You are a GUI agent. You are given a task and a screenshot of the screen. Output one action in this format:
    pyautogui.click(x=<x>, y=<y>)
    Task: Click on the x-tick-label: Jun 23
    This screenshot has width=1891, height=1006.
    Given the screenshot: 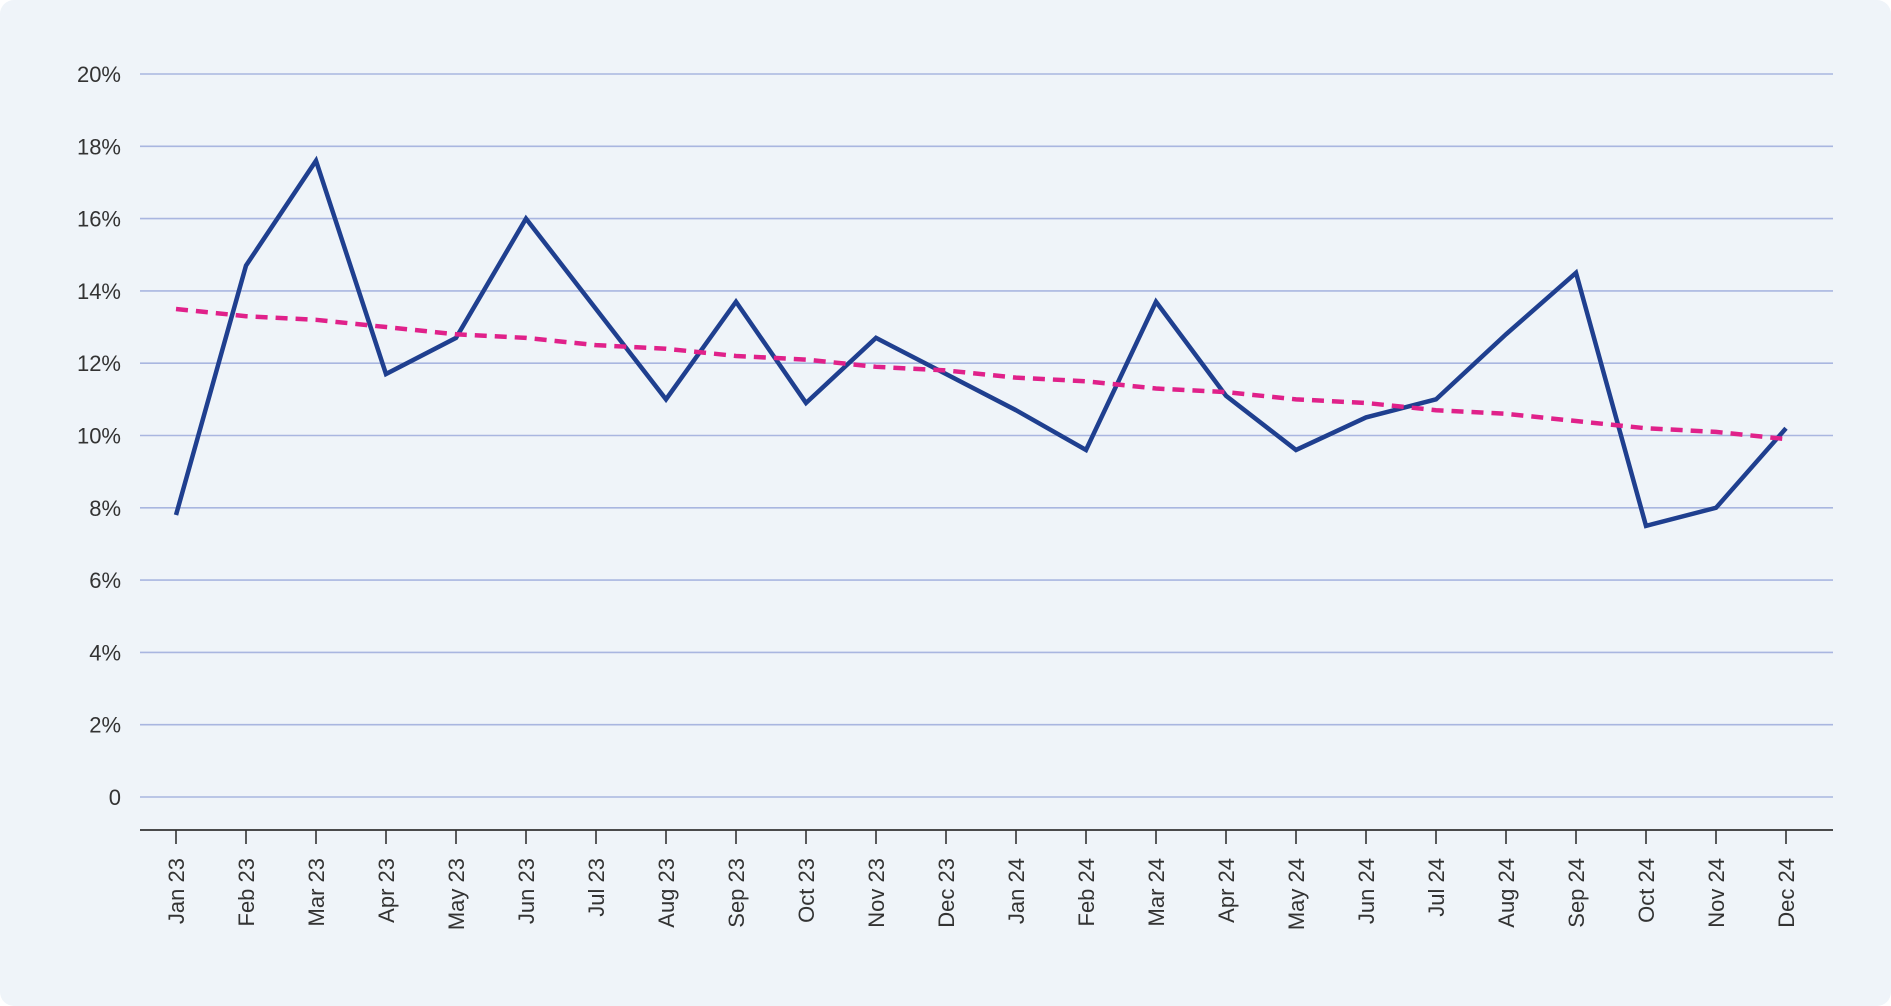 What is the action you would take?
    pyautogui.click(x=526, y=891)
    